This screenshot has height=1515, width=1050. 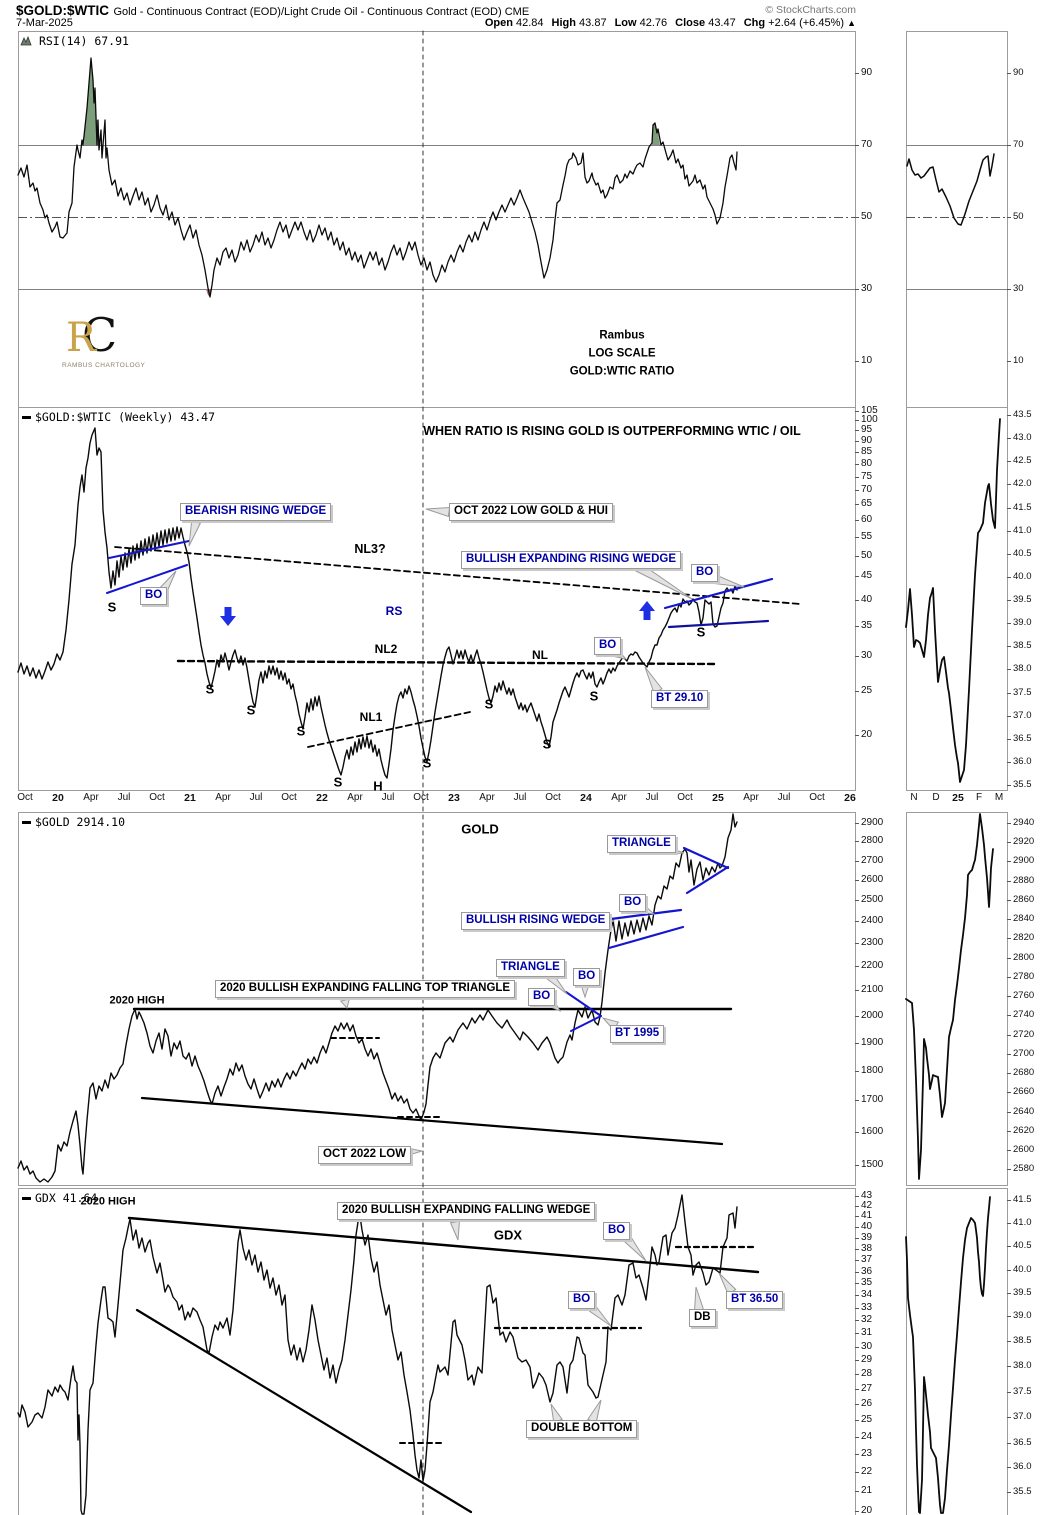 I want to click on gold-lower-trendline, so click(x=432, y=1121).